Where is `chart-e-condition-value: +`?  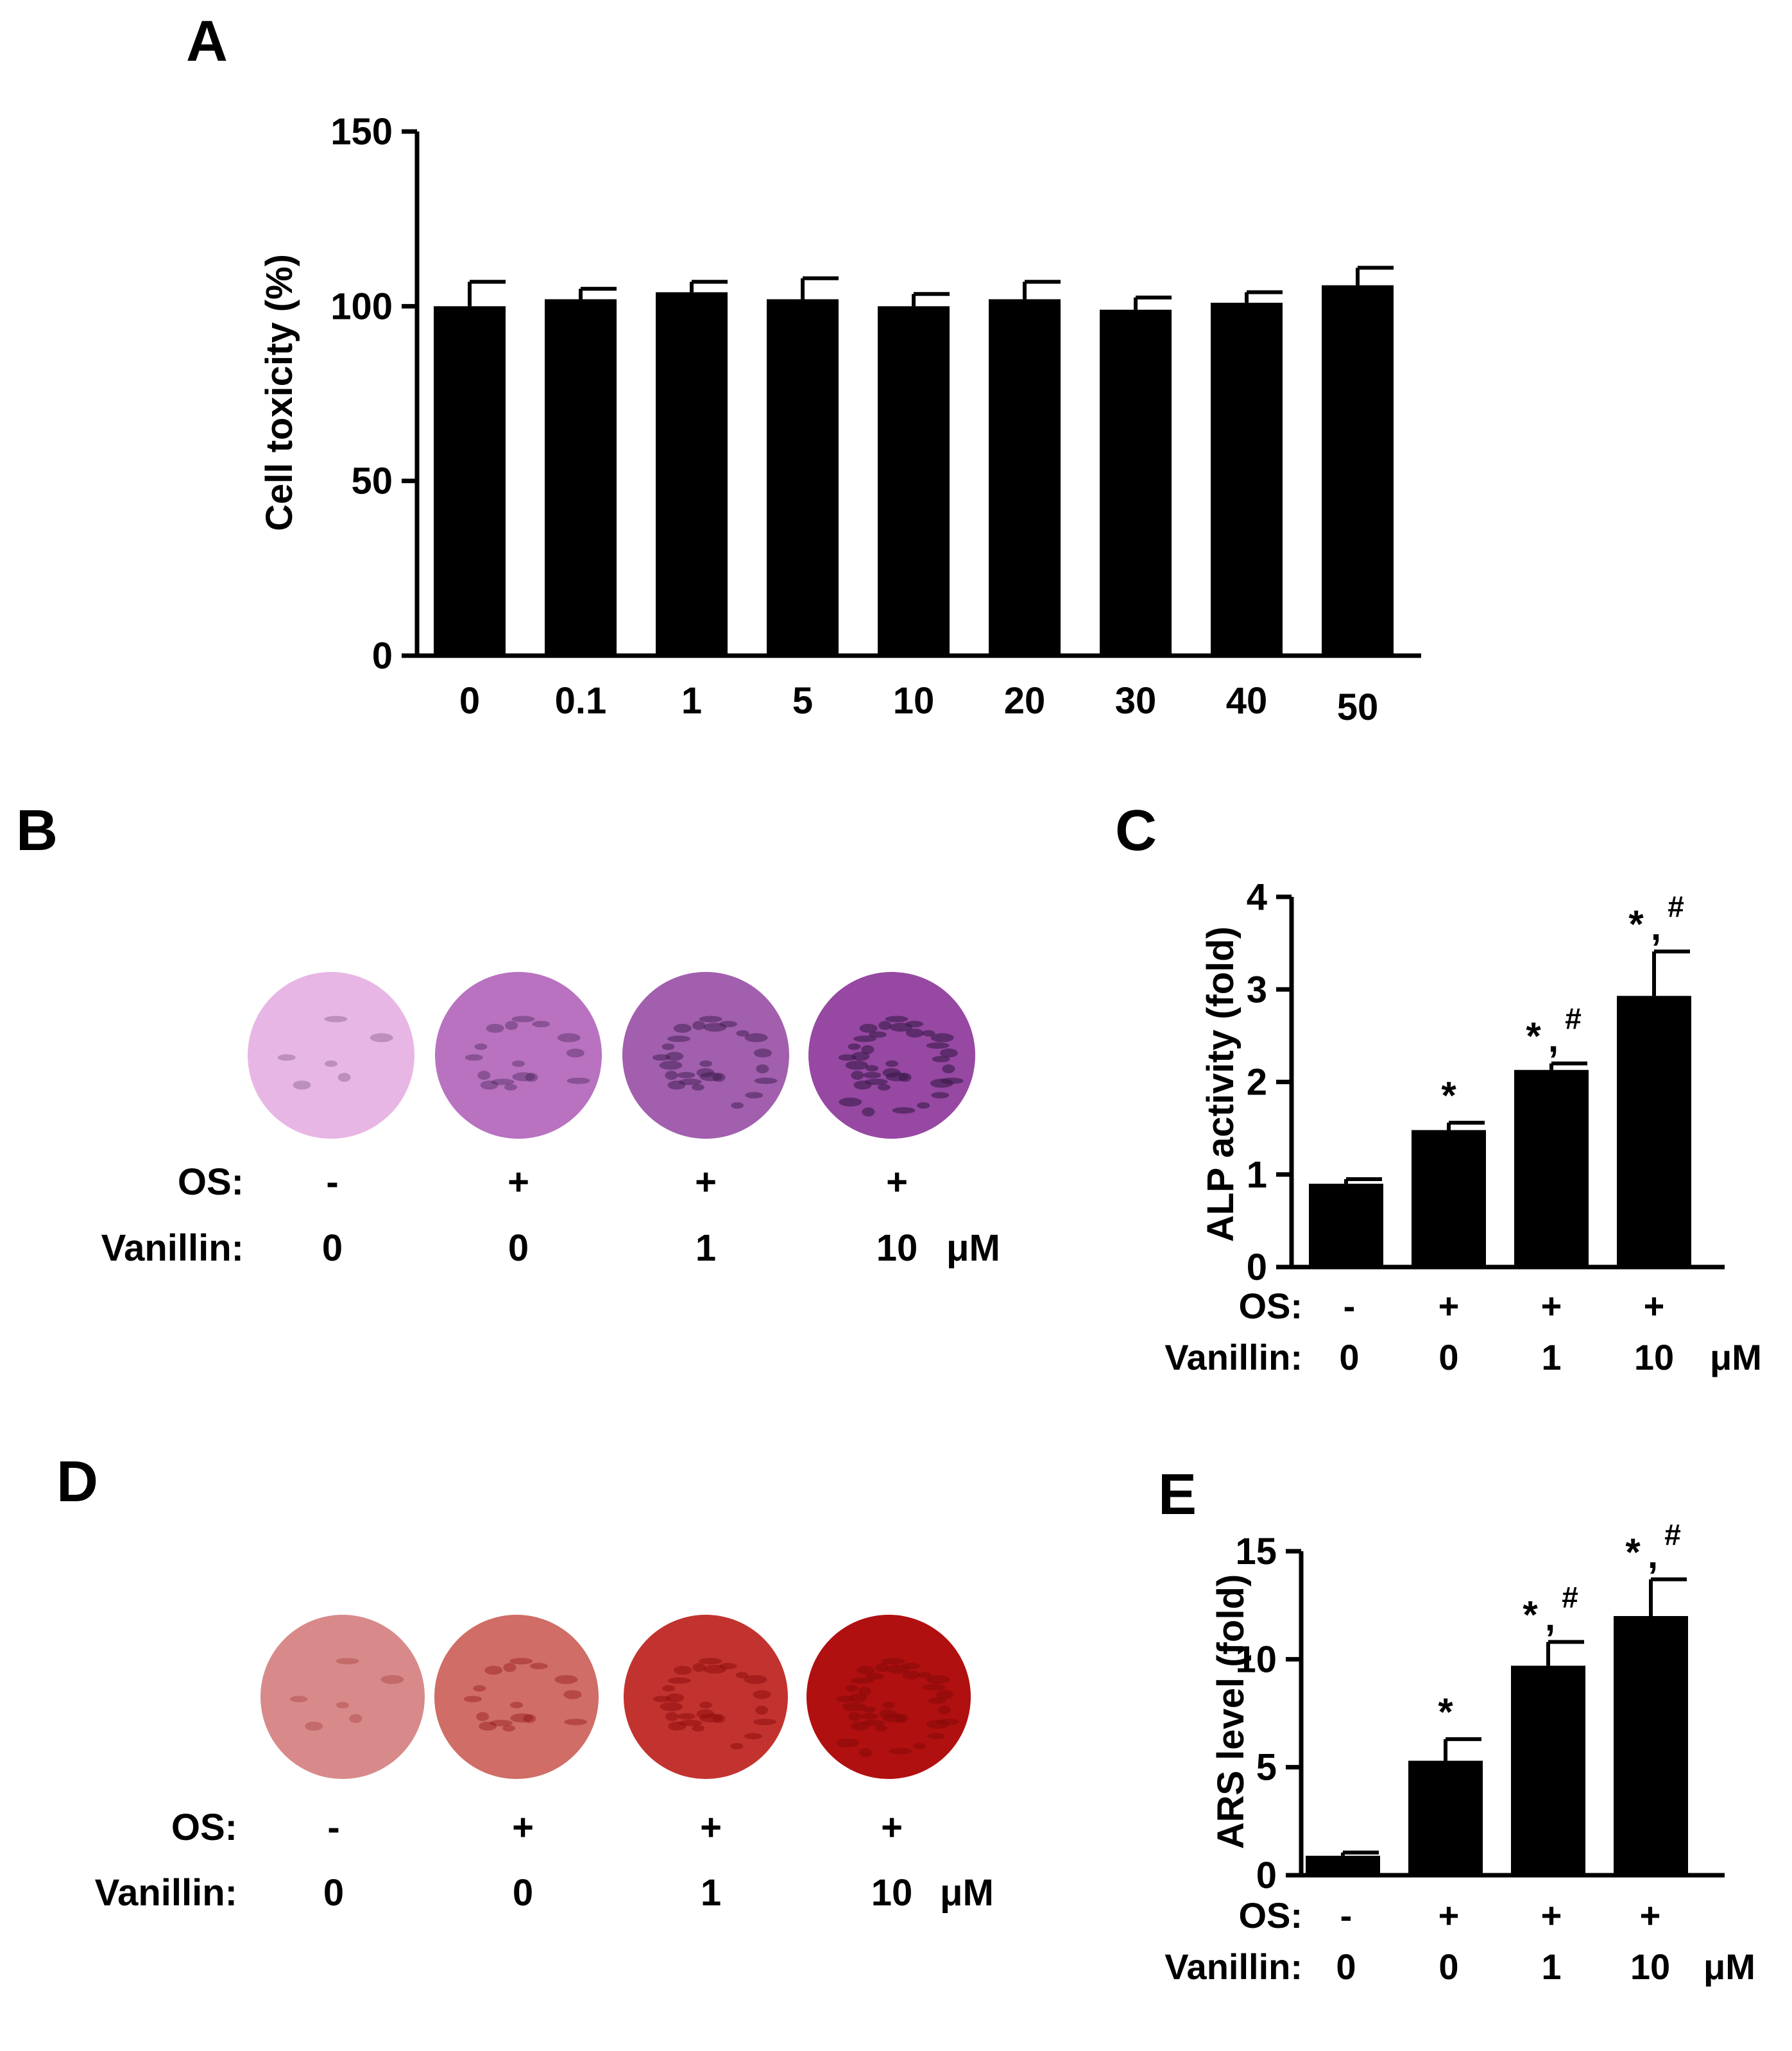 chart-e-condition-value: + is located at coordinates (1551, 1915).